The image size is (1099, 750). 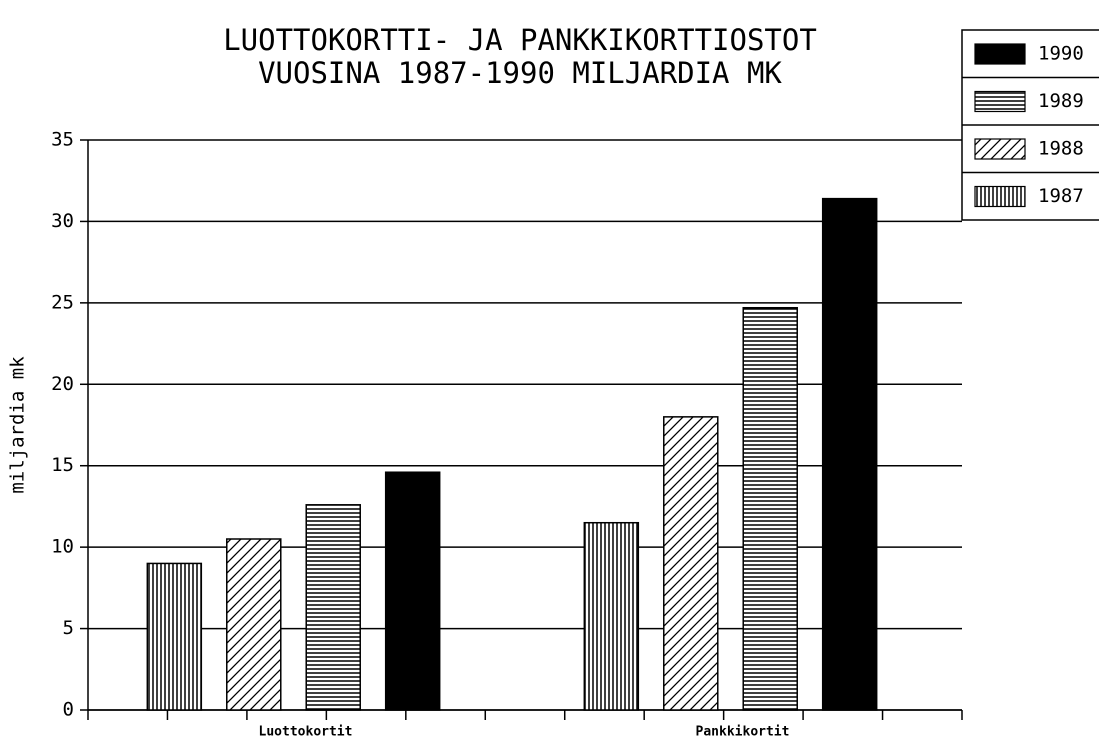 What do you see at coordinates (62, 547) in the screenshot?
I see `y-tick-label: 10` at bounding box center [62, 547].